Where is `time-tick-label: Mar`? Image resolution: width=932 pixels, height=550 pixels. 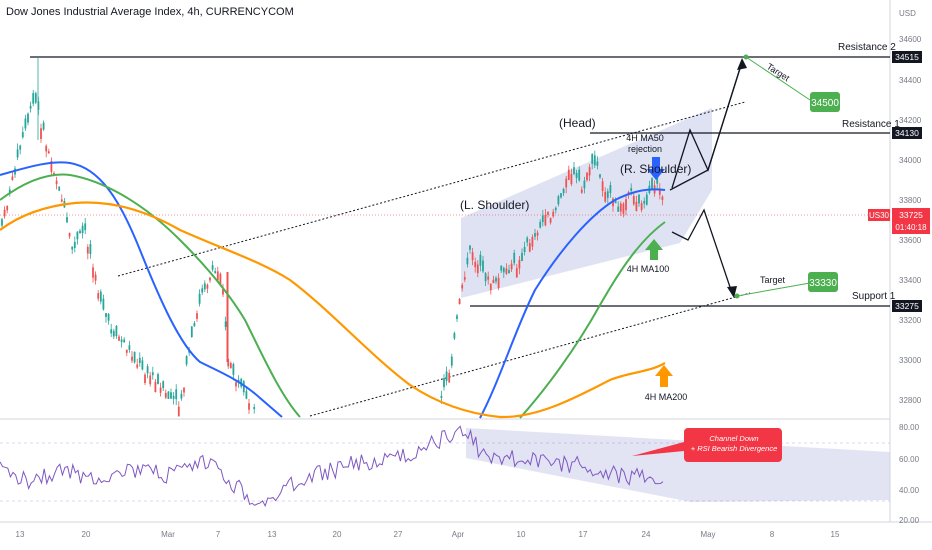
time-tick-label: Mar is located at coordinates (168, 534).